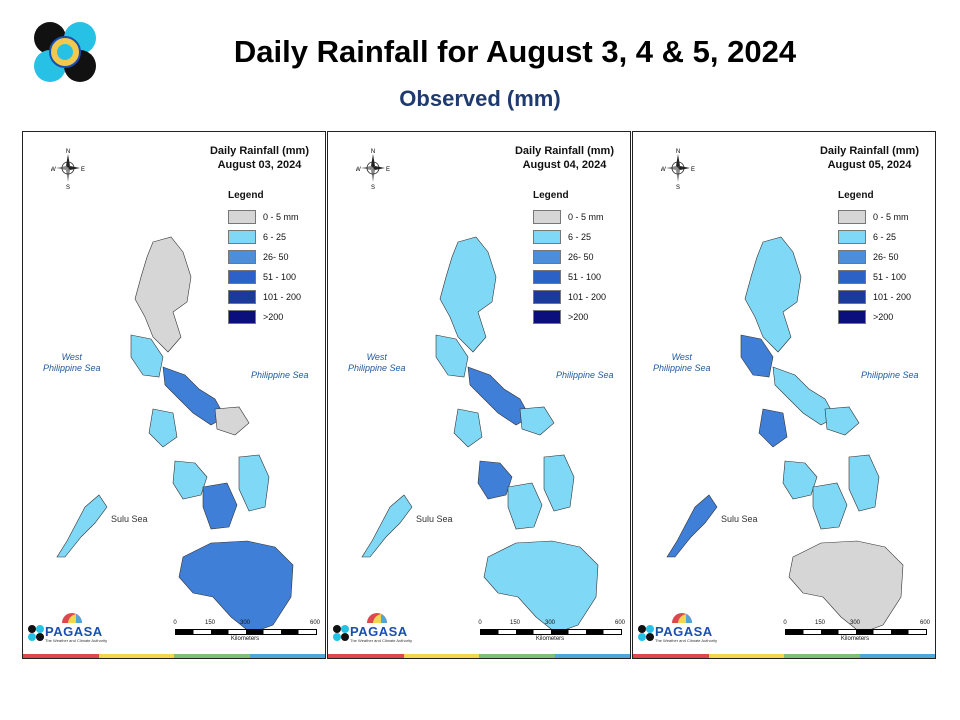  What do you see at coordinates (564, 165) in the screenshot?
I see `panel-date: August 04, 2024` at bounding box center [564, 165].